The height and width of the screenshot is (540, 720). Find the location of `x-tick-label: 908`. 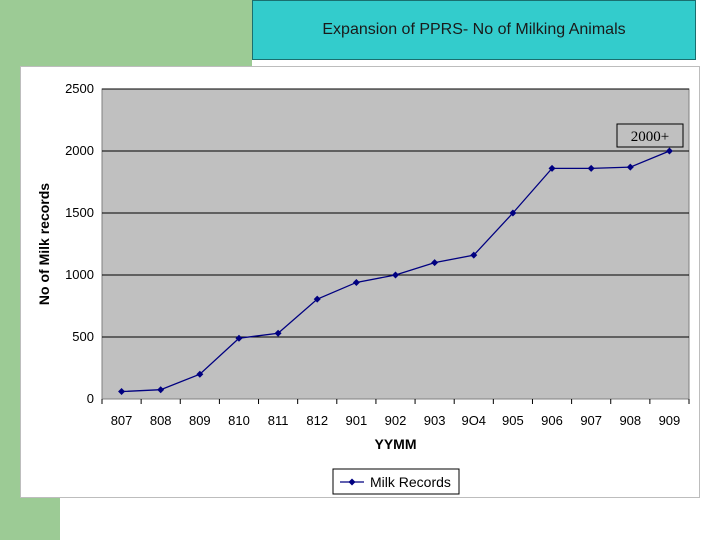

x-tick-label: 908 is located at coordinates (630, 420).